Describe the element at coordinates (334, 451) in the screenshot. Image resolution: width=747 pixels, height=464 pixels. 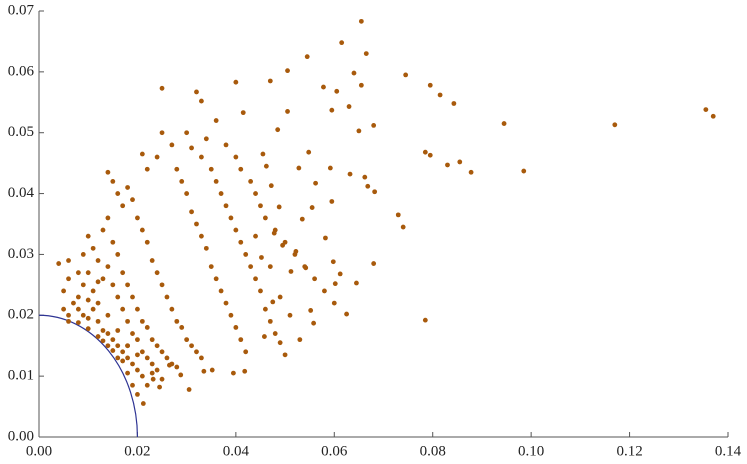
I see `x-tick-label: 0.06` at that location.